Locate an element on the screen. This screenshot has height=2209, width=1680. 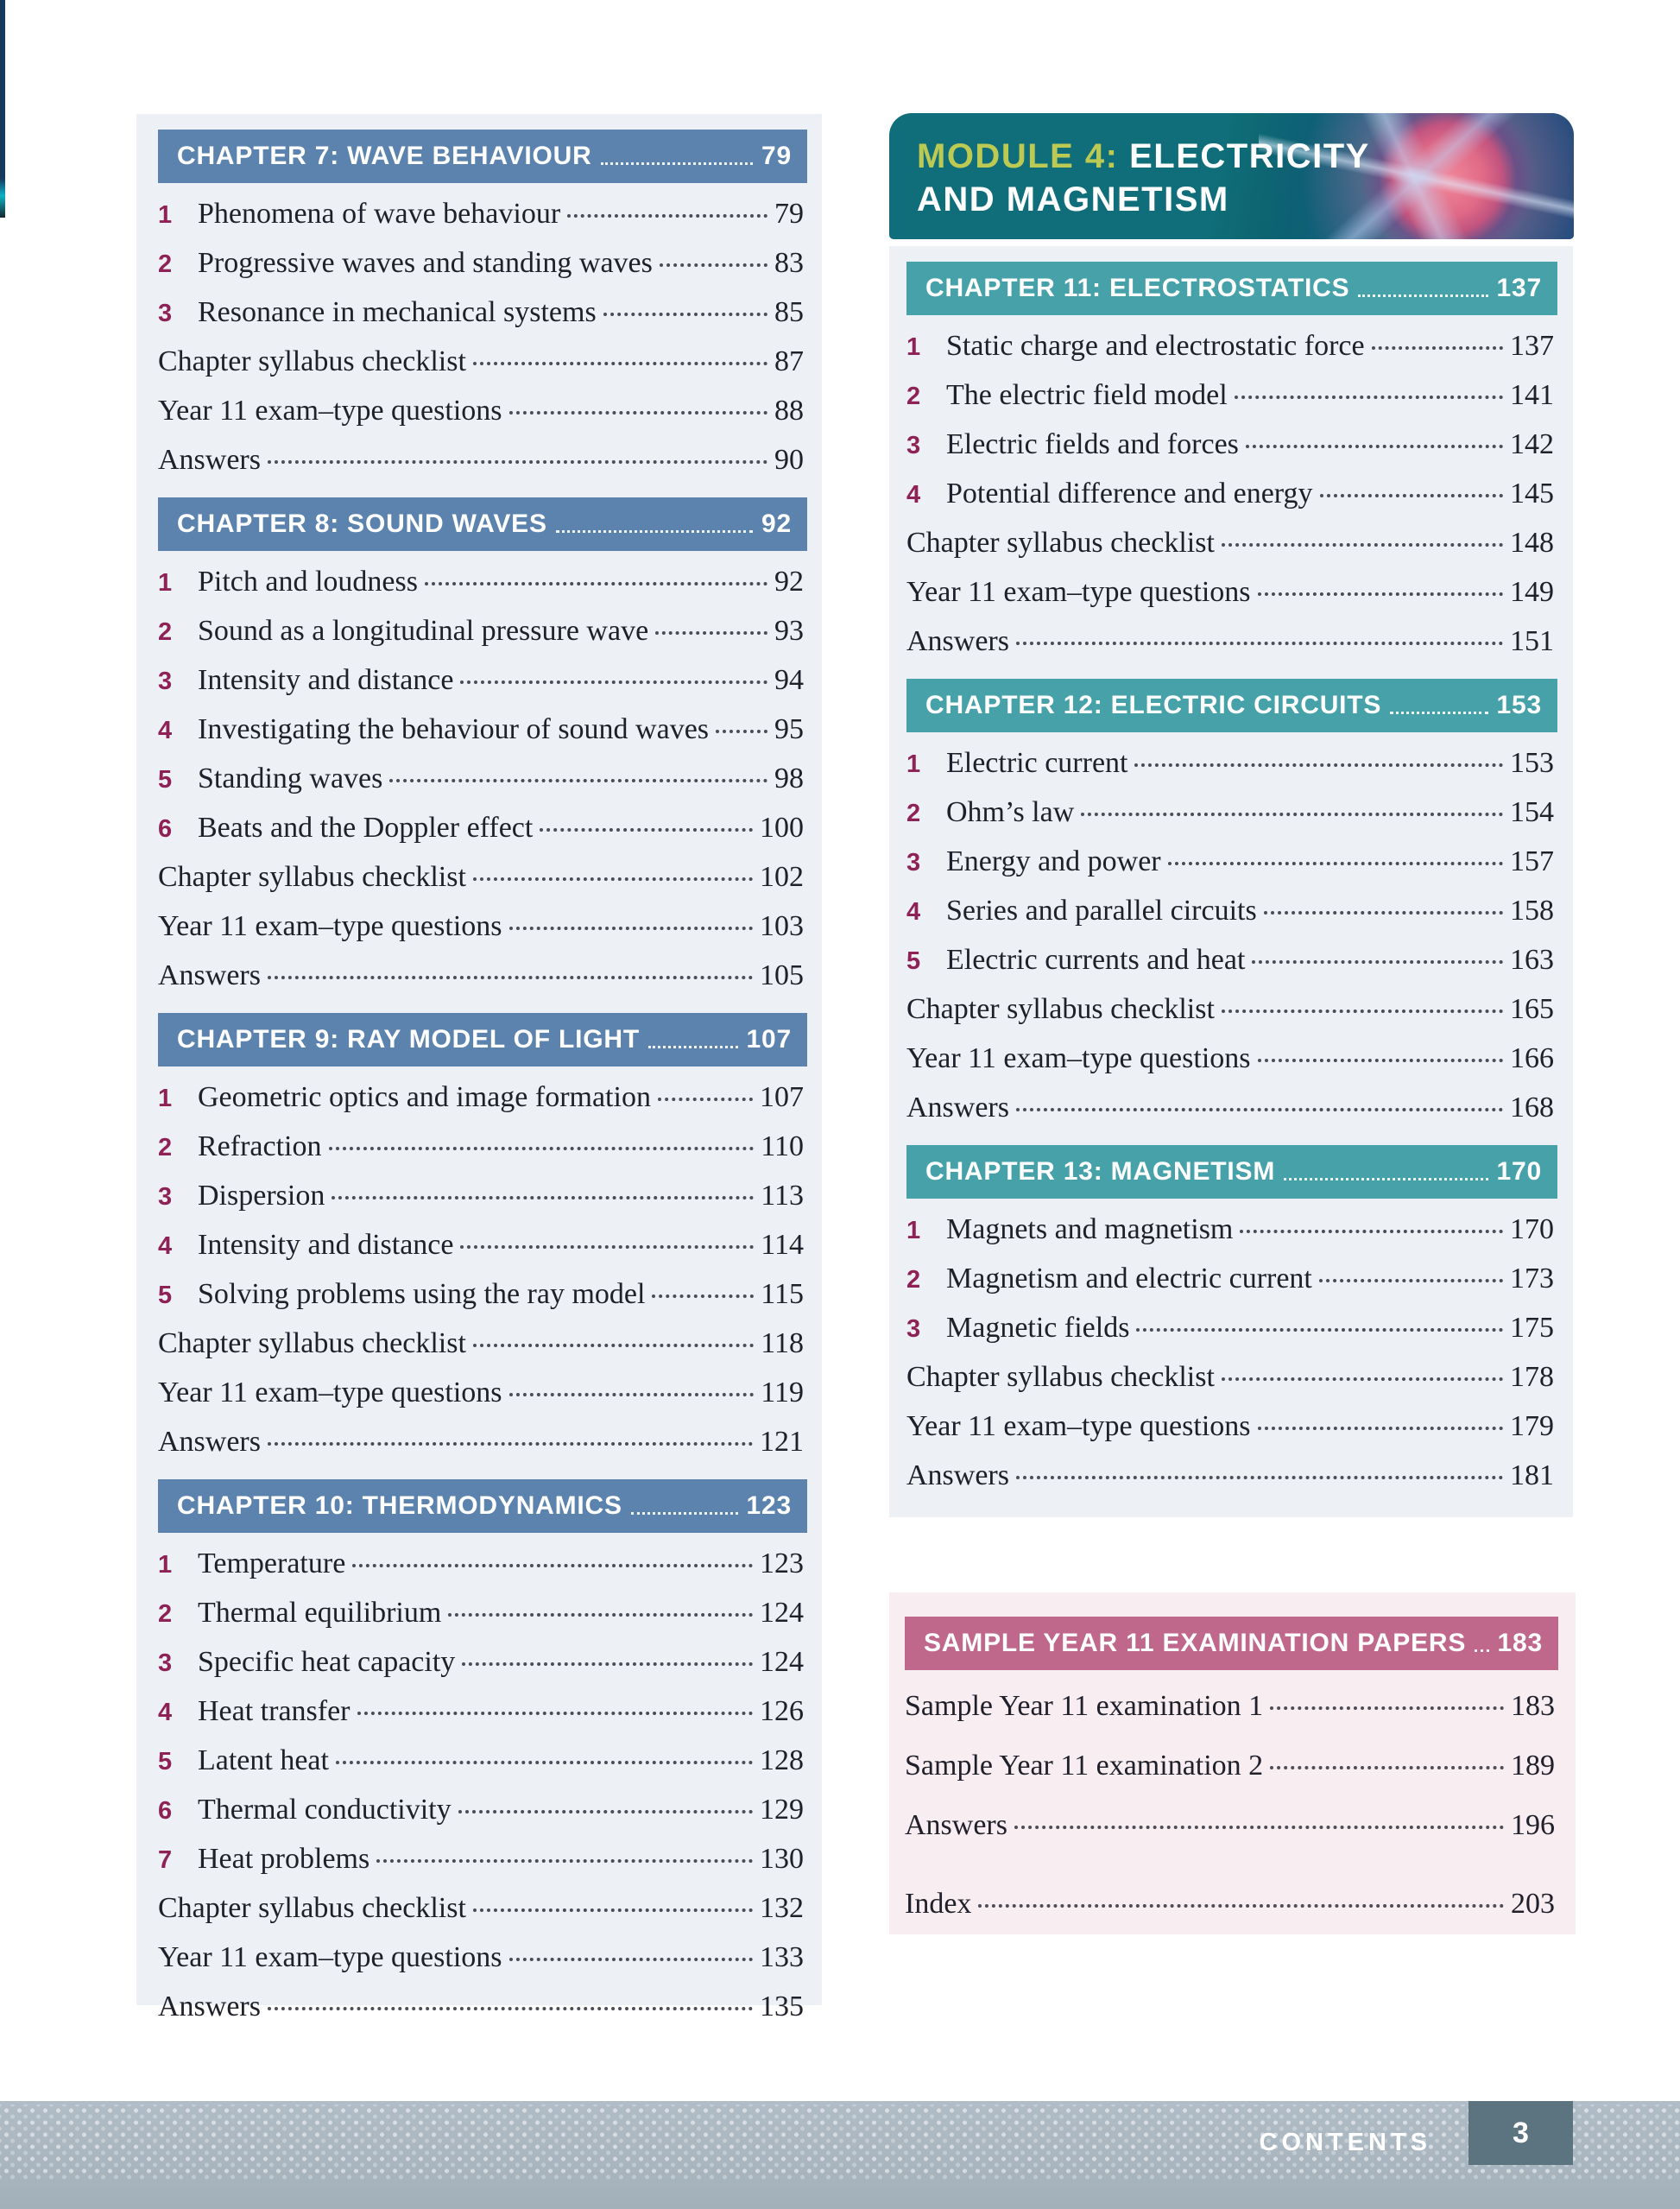
toc-entry: 1 Magnets and magnetism 170 is located at coordinates (1231, 1230).